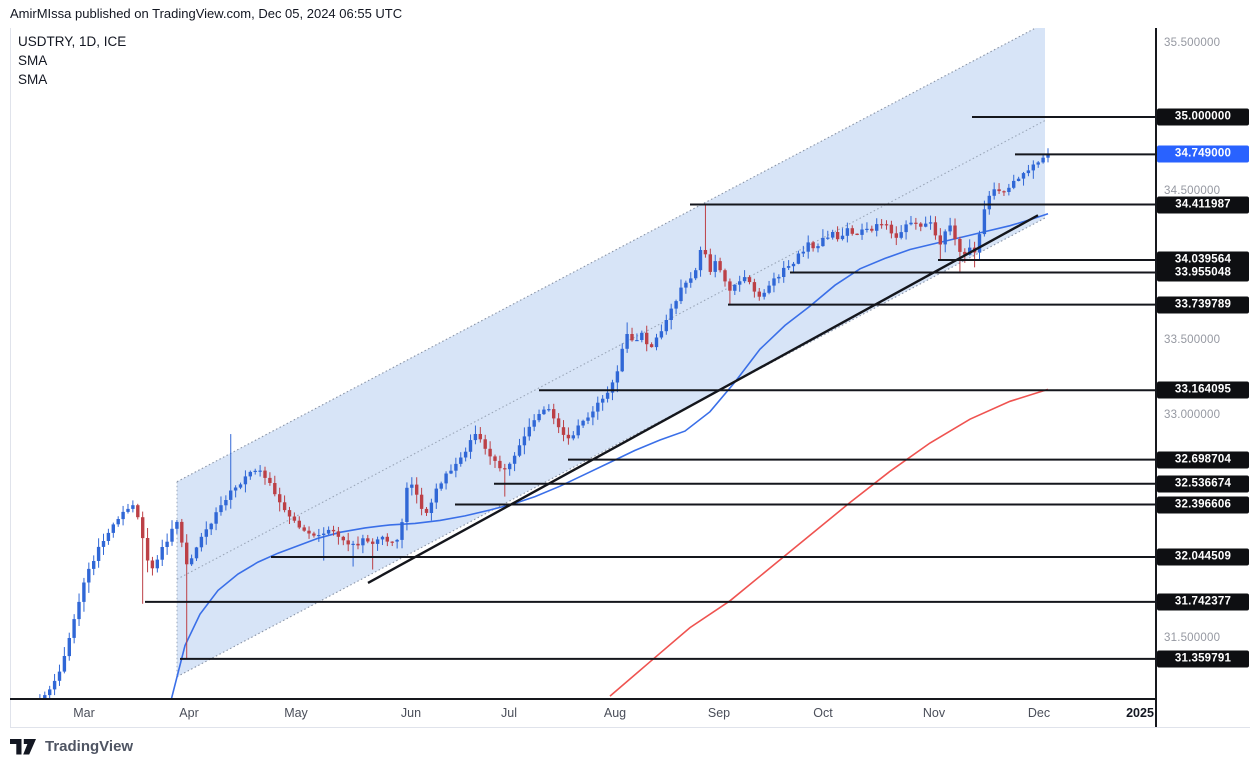 The width and height of the screenshot is (1250, 768). What do you see at coordinates (33, 79) in the screenshot?
I see `legend-indicator-sma-2: SMA` at bounding box center [33, 79].